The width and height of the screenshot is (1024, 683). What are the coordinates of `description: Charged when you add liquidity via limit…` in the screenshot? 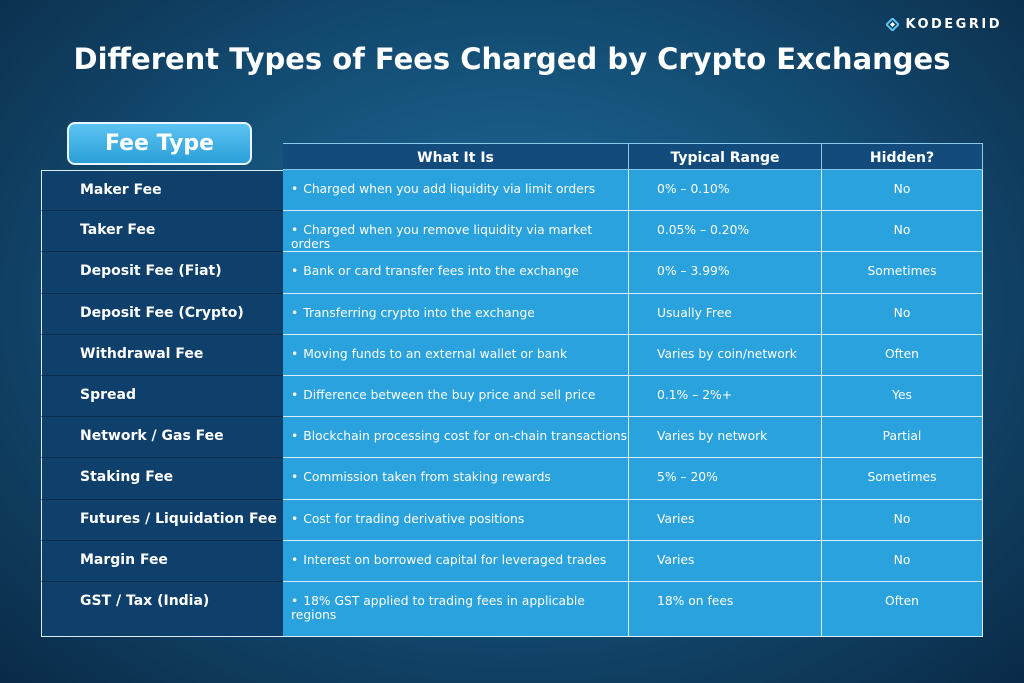 It's located at (456, 191).